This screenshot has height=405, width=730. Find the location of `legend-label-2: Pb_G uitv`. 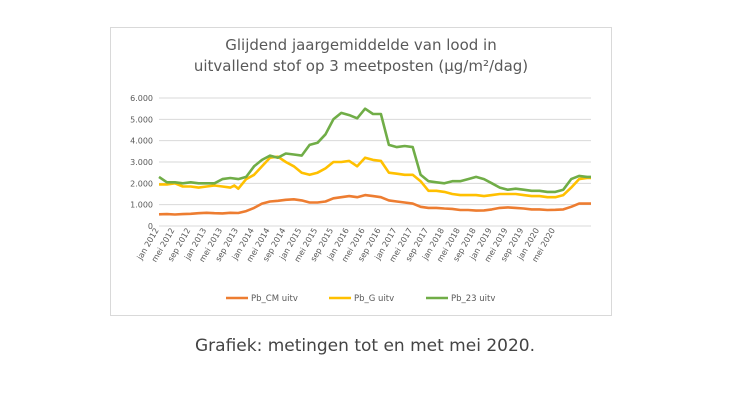

legend-label-2: Pb_G uitv is located at coordinates (374, 299).